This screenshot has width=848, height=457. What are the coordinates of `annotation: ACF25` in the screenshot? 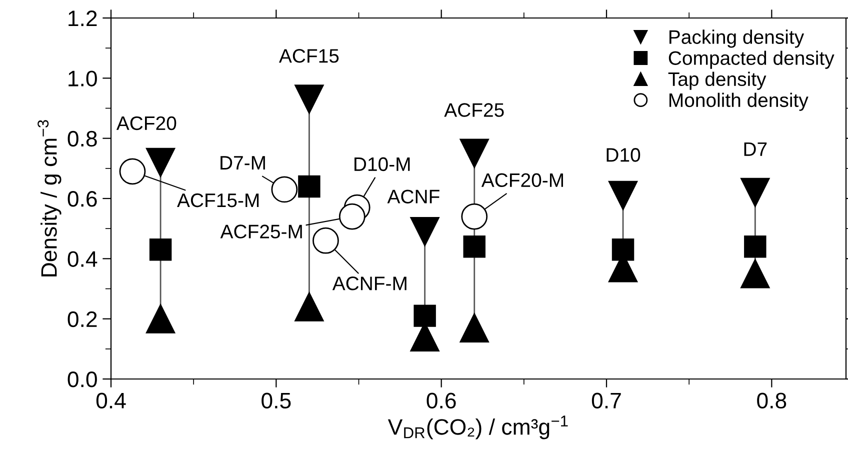 It's located at (474, 110).